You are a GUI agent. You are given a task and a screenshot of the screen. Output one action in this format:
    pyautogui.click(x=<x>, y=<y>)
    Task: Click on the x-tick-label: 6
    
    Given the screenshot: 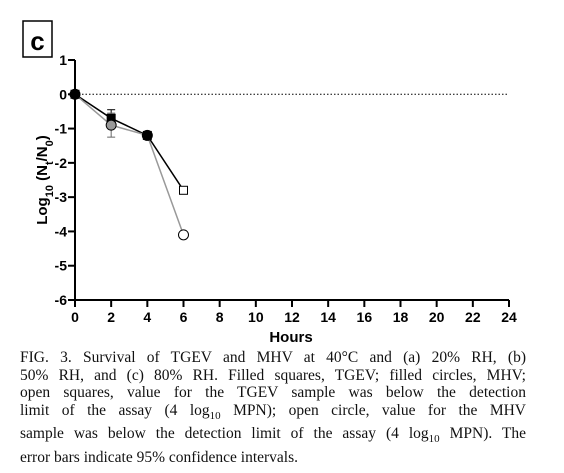 What is the action you would take?
    pyautogui.click(x=184, y=317)
    